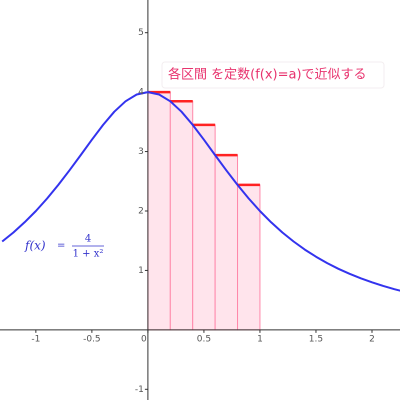 The image size is (400, 400). Describe the element at coordinates (144, 339) in the screenshot. I see `x-tick-label: 0` at that location.